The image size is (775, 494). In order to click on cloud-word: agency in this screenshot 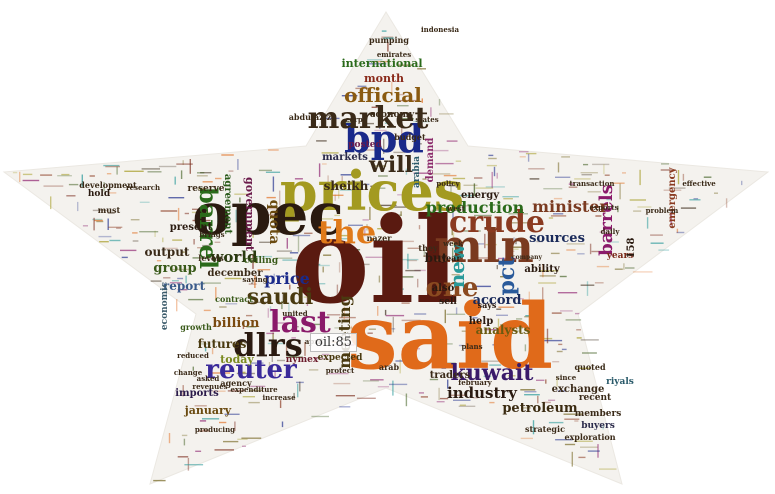, I will do `click(236, 383)`.